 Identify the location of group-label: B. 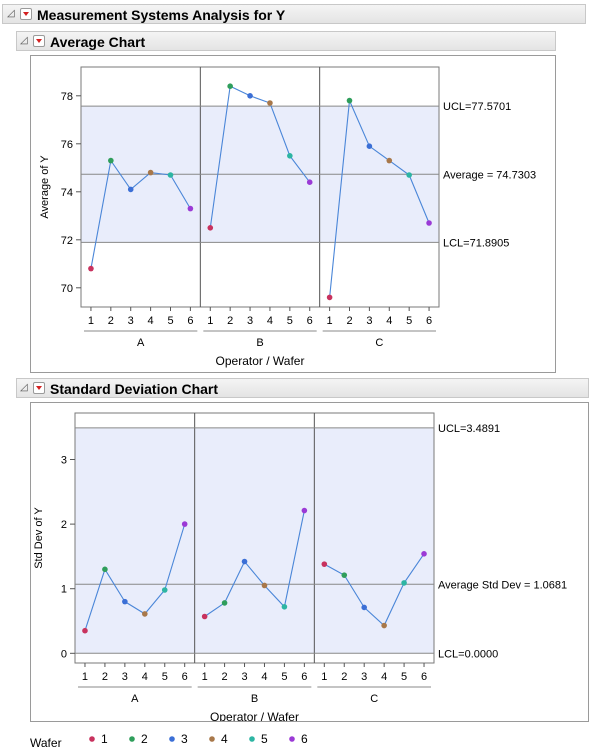
(254, 699).